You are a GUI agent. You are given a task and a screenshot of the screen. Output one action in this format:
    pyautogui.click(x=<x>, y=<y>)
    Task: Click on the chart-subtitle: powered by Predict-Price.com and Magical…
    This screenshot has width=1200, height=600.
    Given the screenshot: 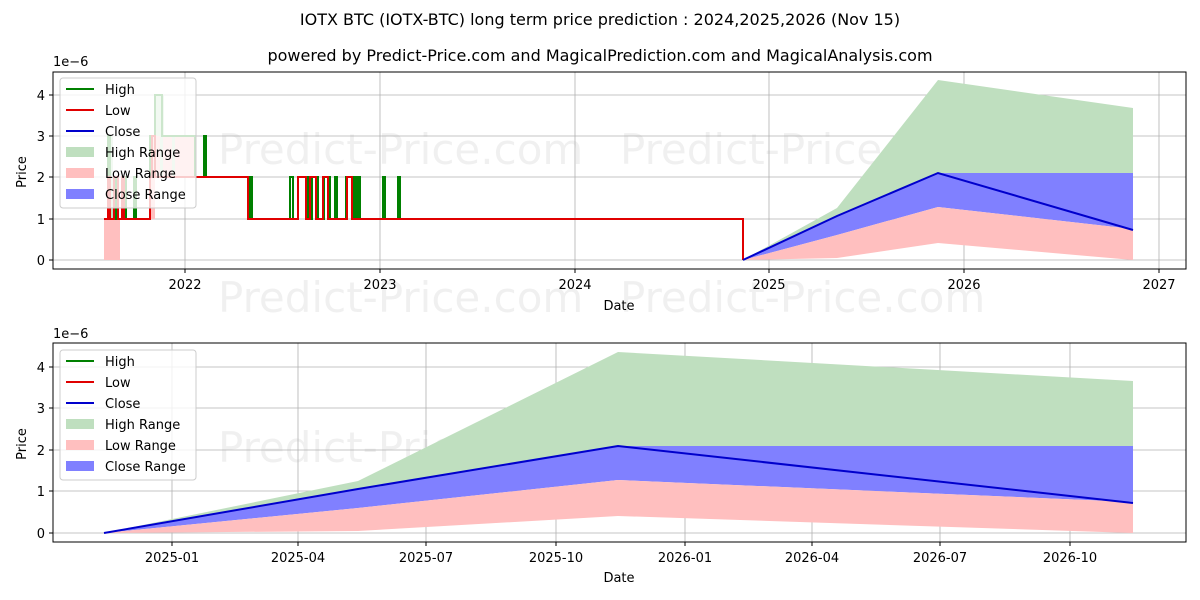 What is the action you would take?
    pyautogui.click(x=600, y=55)
    